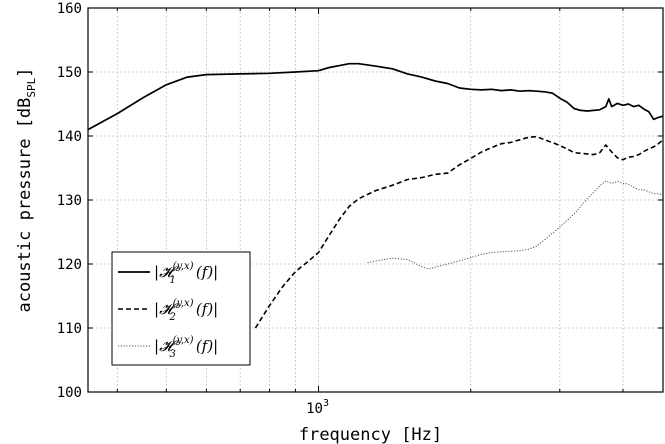 The image size is (665, 444). What do you see at coordinates (69, 329) in the screenshot?
I see `y-tick-label: 110` at bounding box center [69, 329].